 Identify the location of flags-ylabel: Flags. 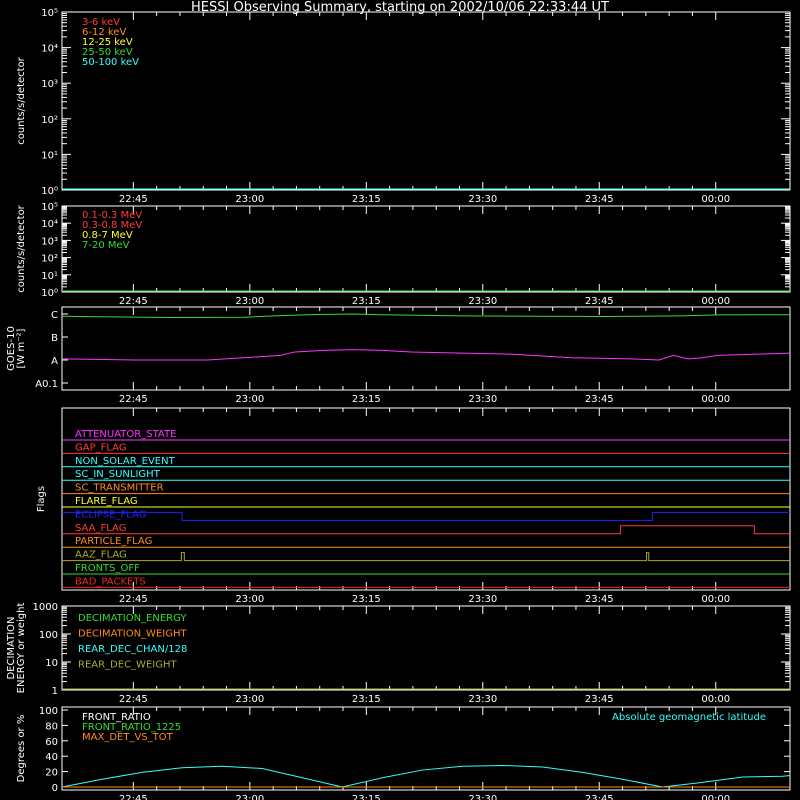
(41, 499).